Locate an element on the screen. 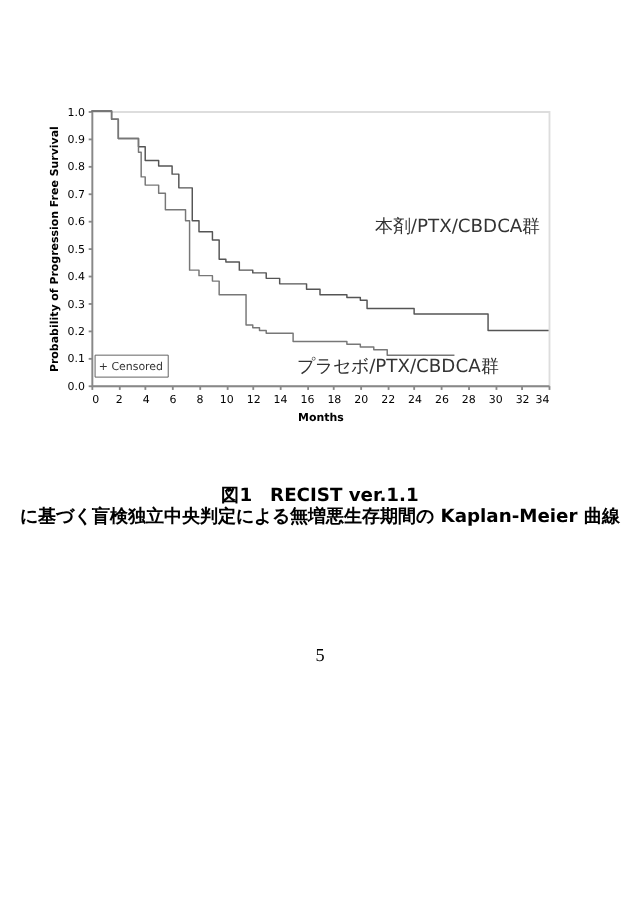 Image resolution: width=640 pixels, height=906 pixels. text: 5 is located at coordinates (320, 655).